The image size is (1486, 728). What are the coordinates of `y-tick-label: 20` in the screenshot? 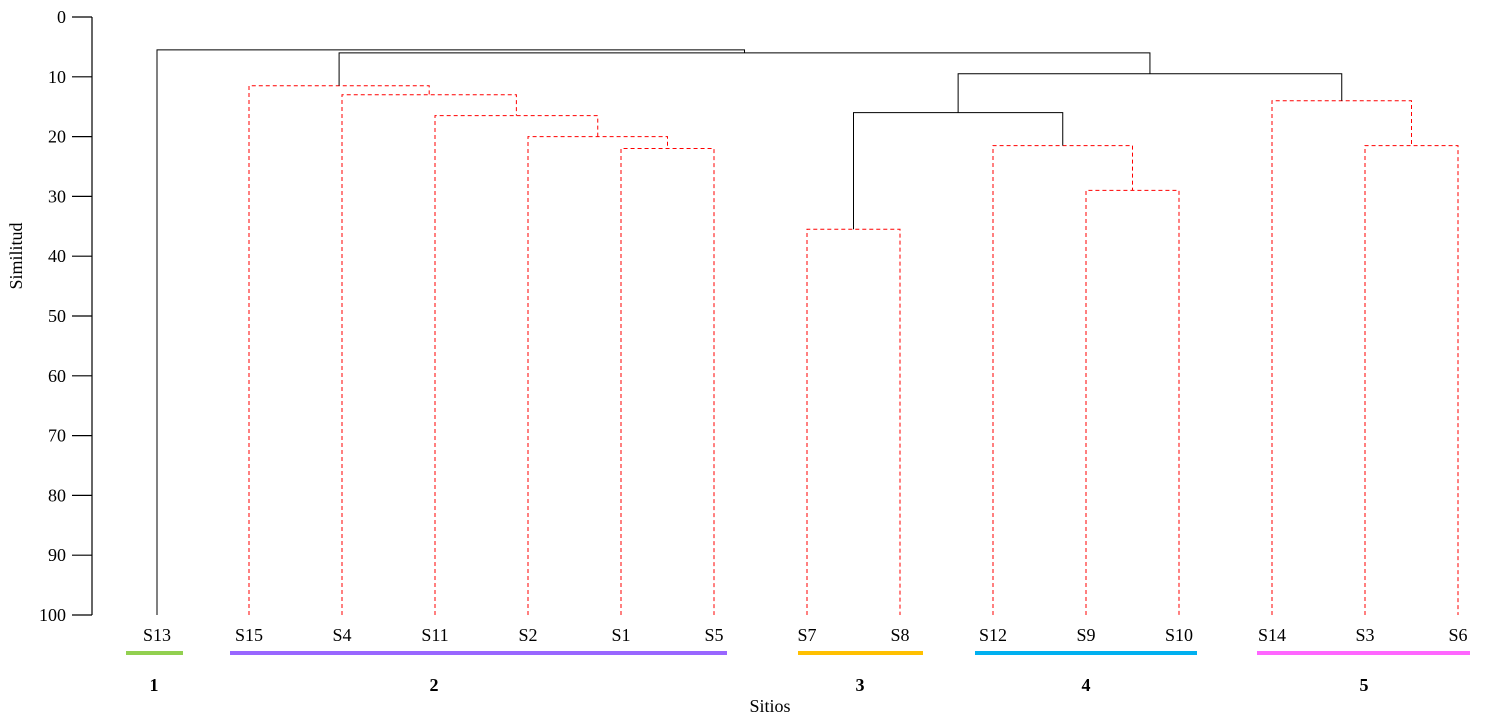 It's located at (57, 137).